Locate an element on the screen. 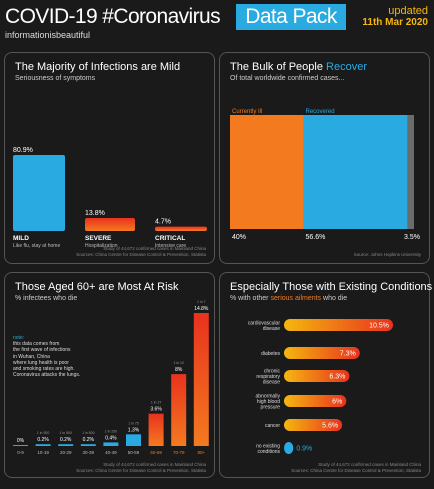  category-description: Hospitalization is located at coordinates (101, 246).